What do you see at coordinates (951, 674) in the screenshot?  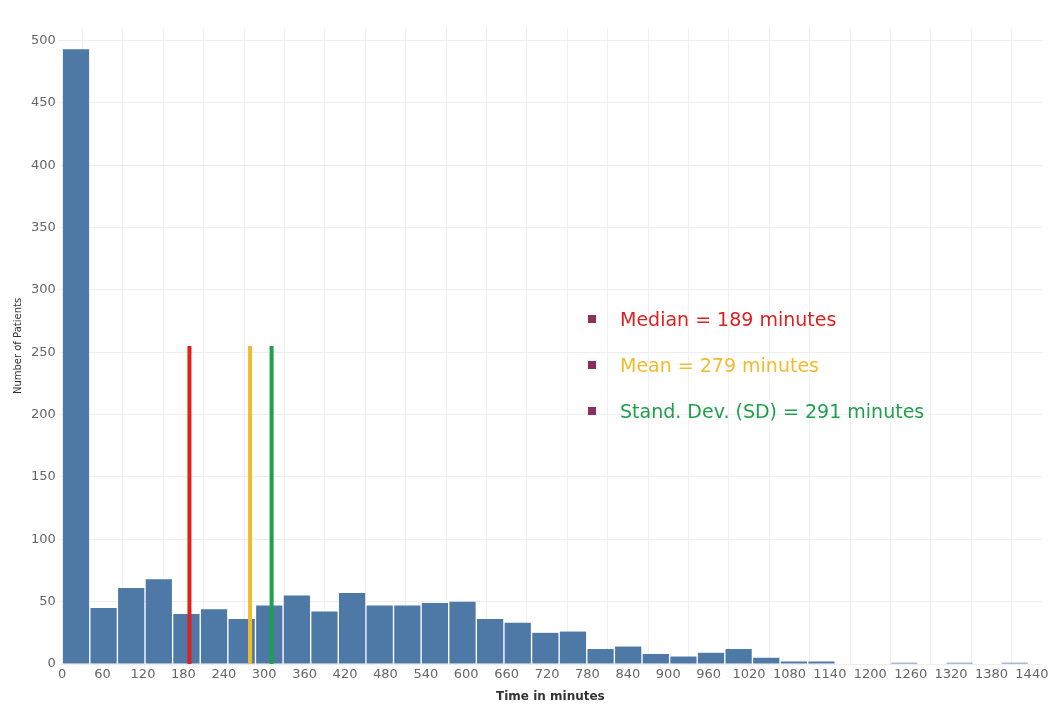 I see `x-tick-label: 1320` at bounding box center [951, 674].